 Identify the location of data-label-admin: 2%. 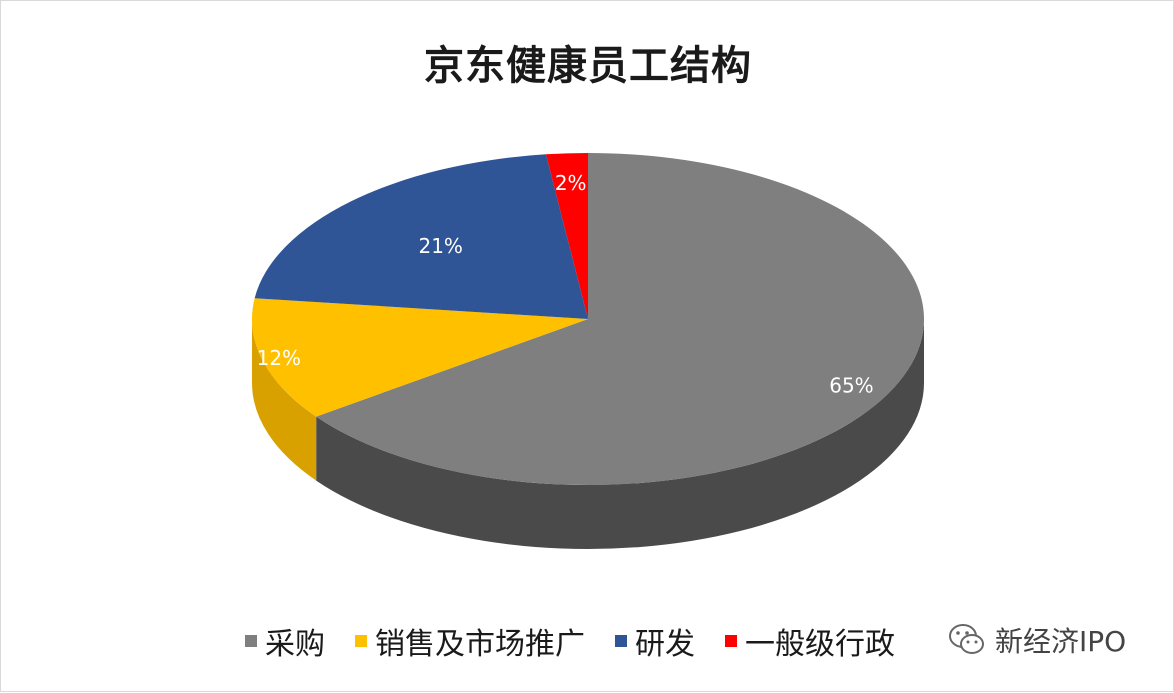
(571, 183).